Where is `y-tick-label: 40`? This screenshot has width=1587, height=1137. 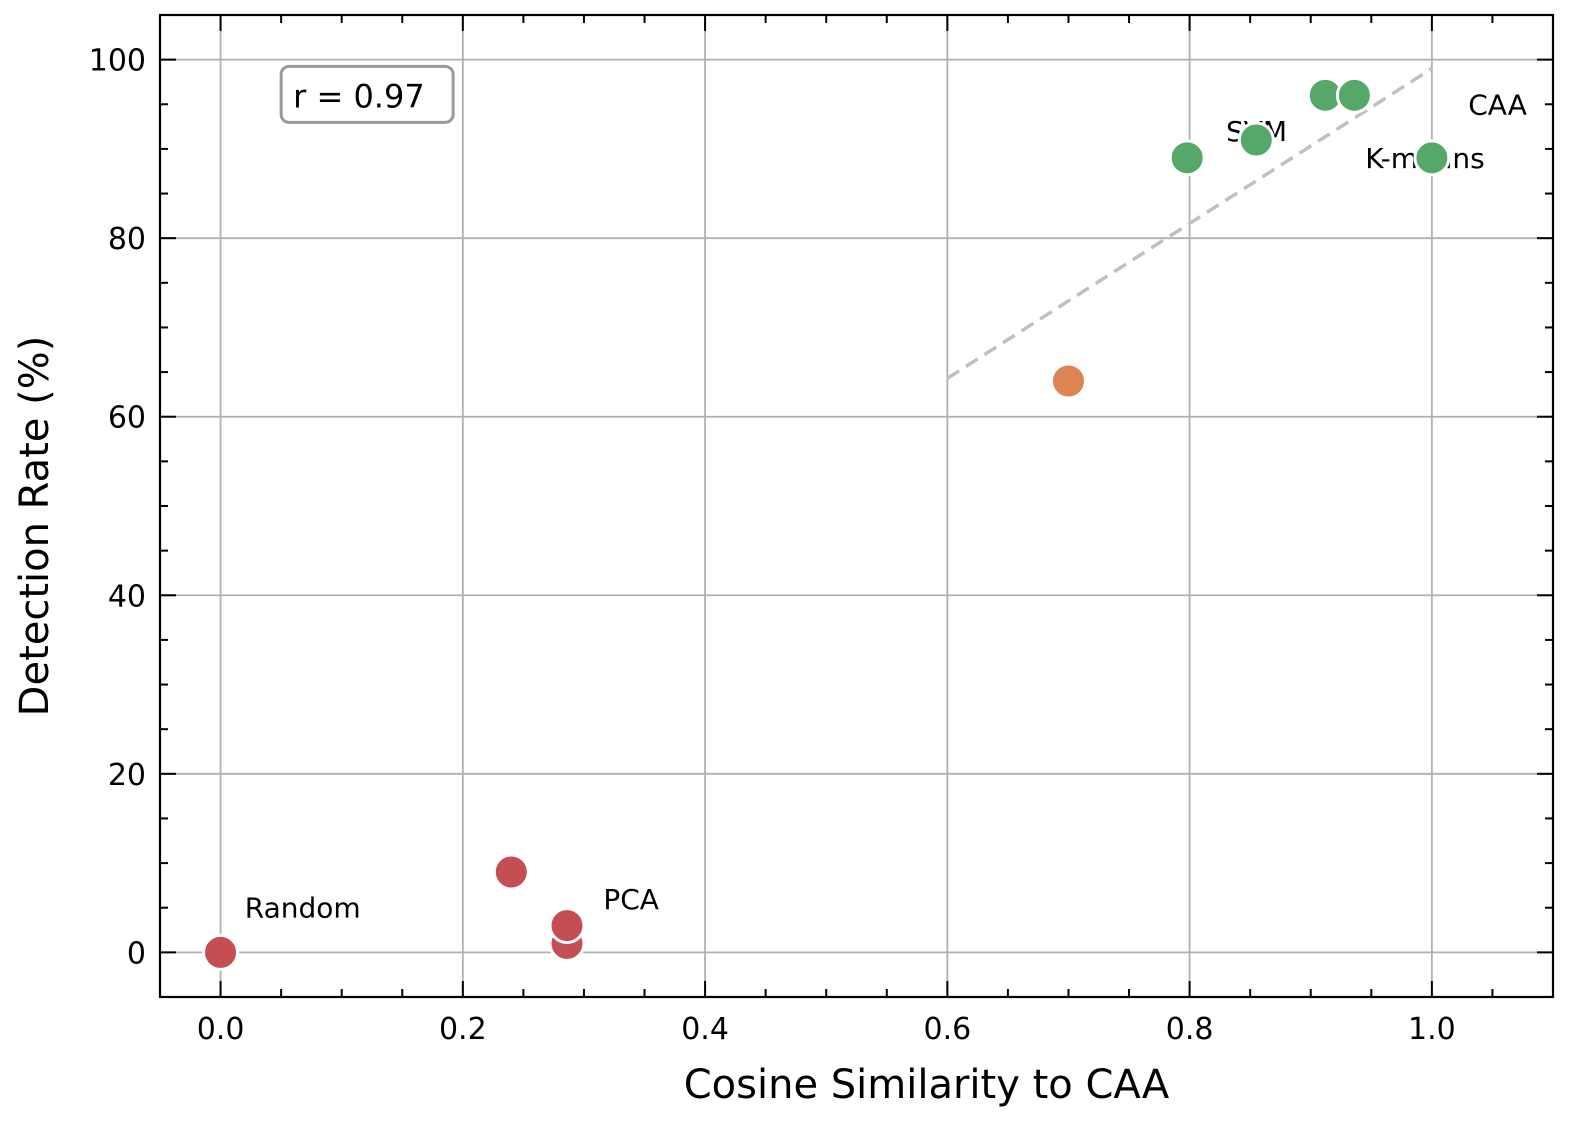
y-tick-label: 40 is located at coordinates (127, 596).